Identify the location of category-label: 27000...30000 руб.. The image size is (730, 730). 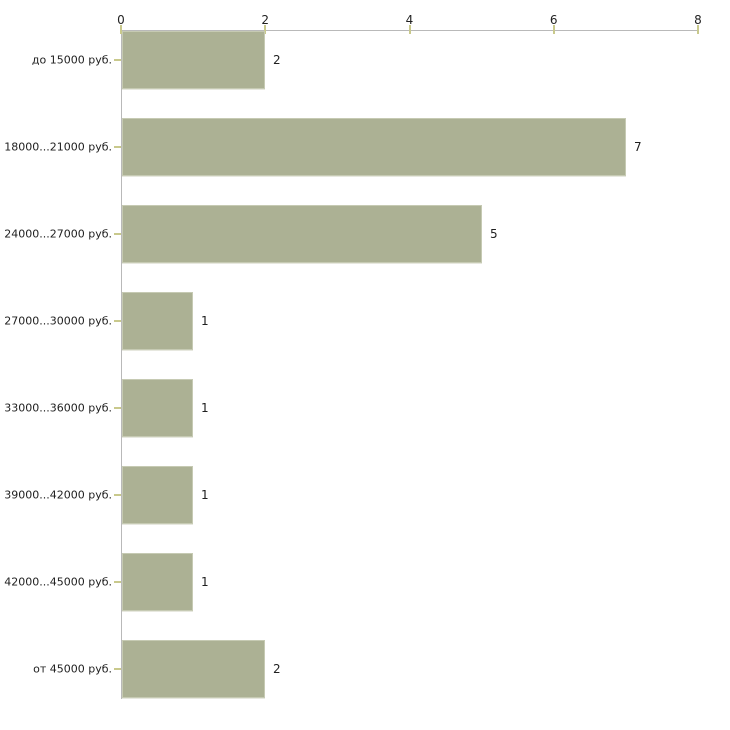
(58, 321).